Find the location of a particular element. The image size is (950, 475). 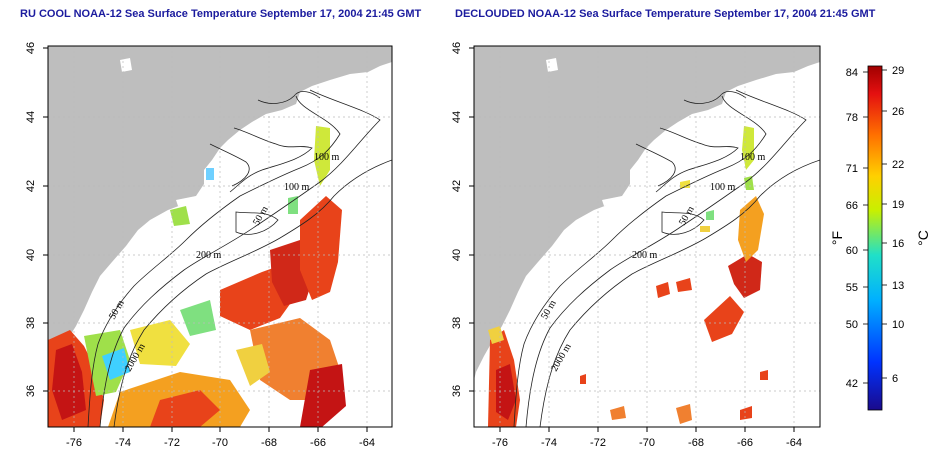

left-x-tick-labels: -76 -74 -72 -70 -68 -66 -64 is located at coordinates (220, 443).